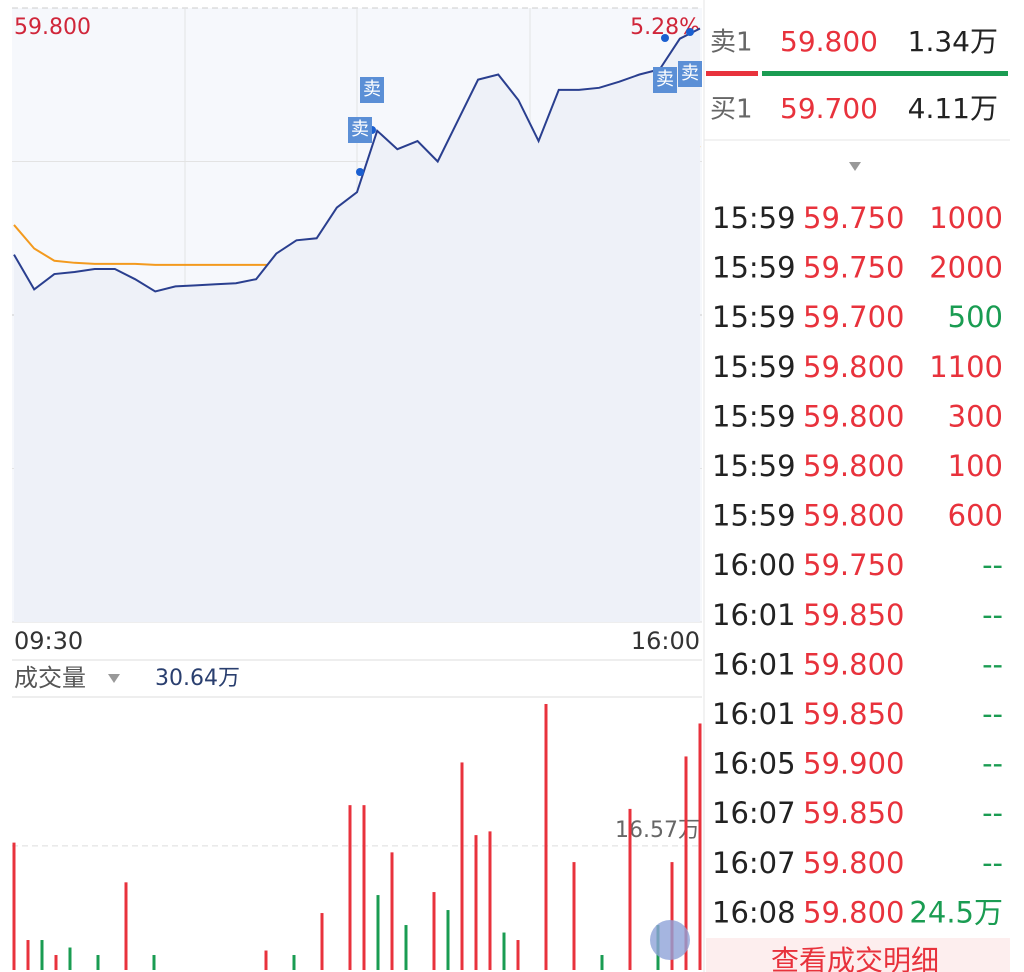  What do you see at coordinates (855, 958) in the screenshot?
I see `detail-button: 查看成交明细` at bounding box center [855, 958].